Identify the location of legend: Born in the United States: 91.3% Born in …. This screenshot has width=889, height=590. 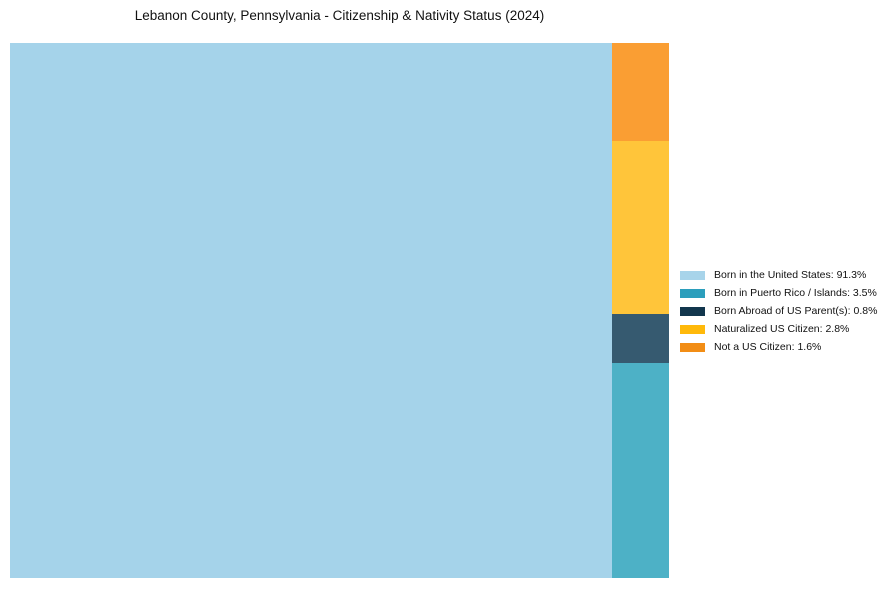
(778, 311).